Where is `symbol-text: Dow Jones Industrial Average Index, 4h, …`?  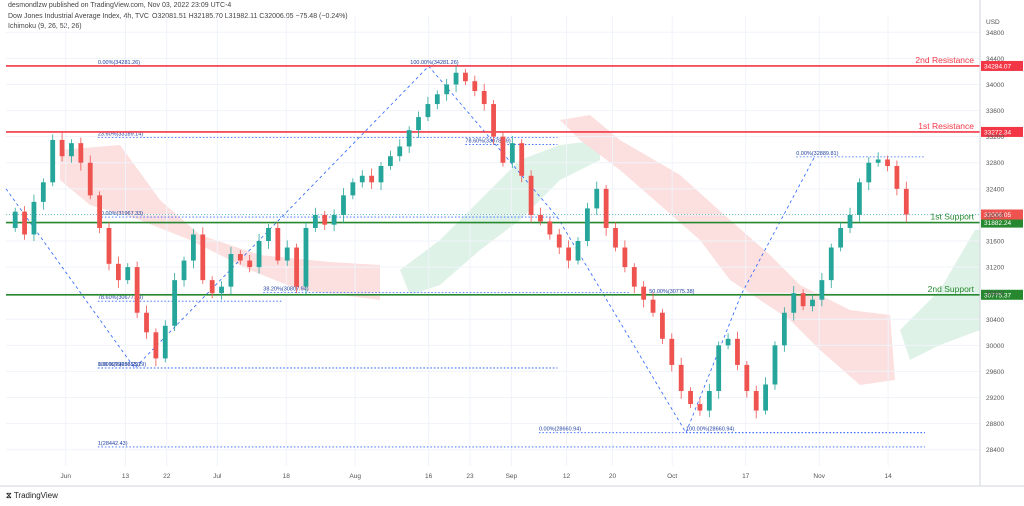 symbol-text: Dow Jones Industrial Average Index, 4h, … is located at coordinates (78, 16).